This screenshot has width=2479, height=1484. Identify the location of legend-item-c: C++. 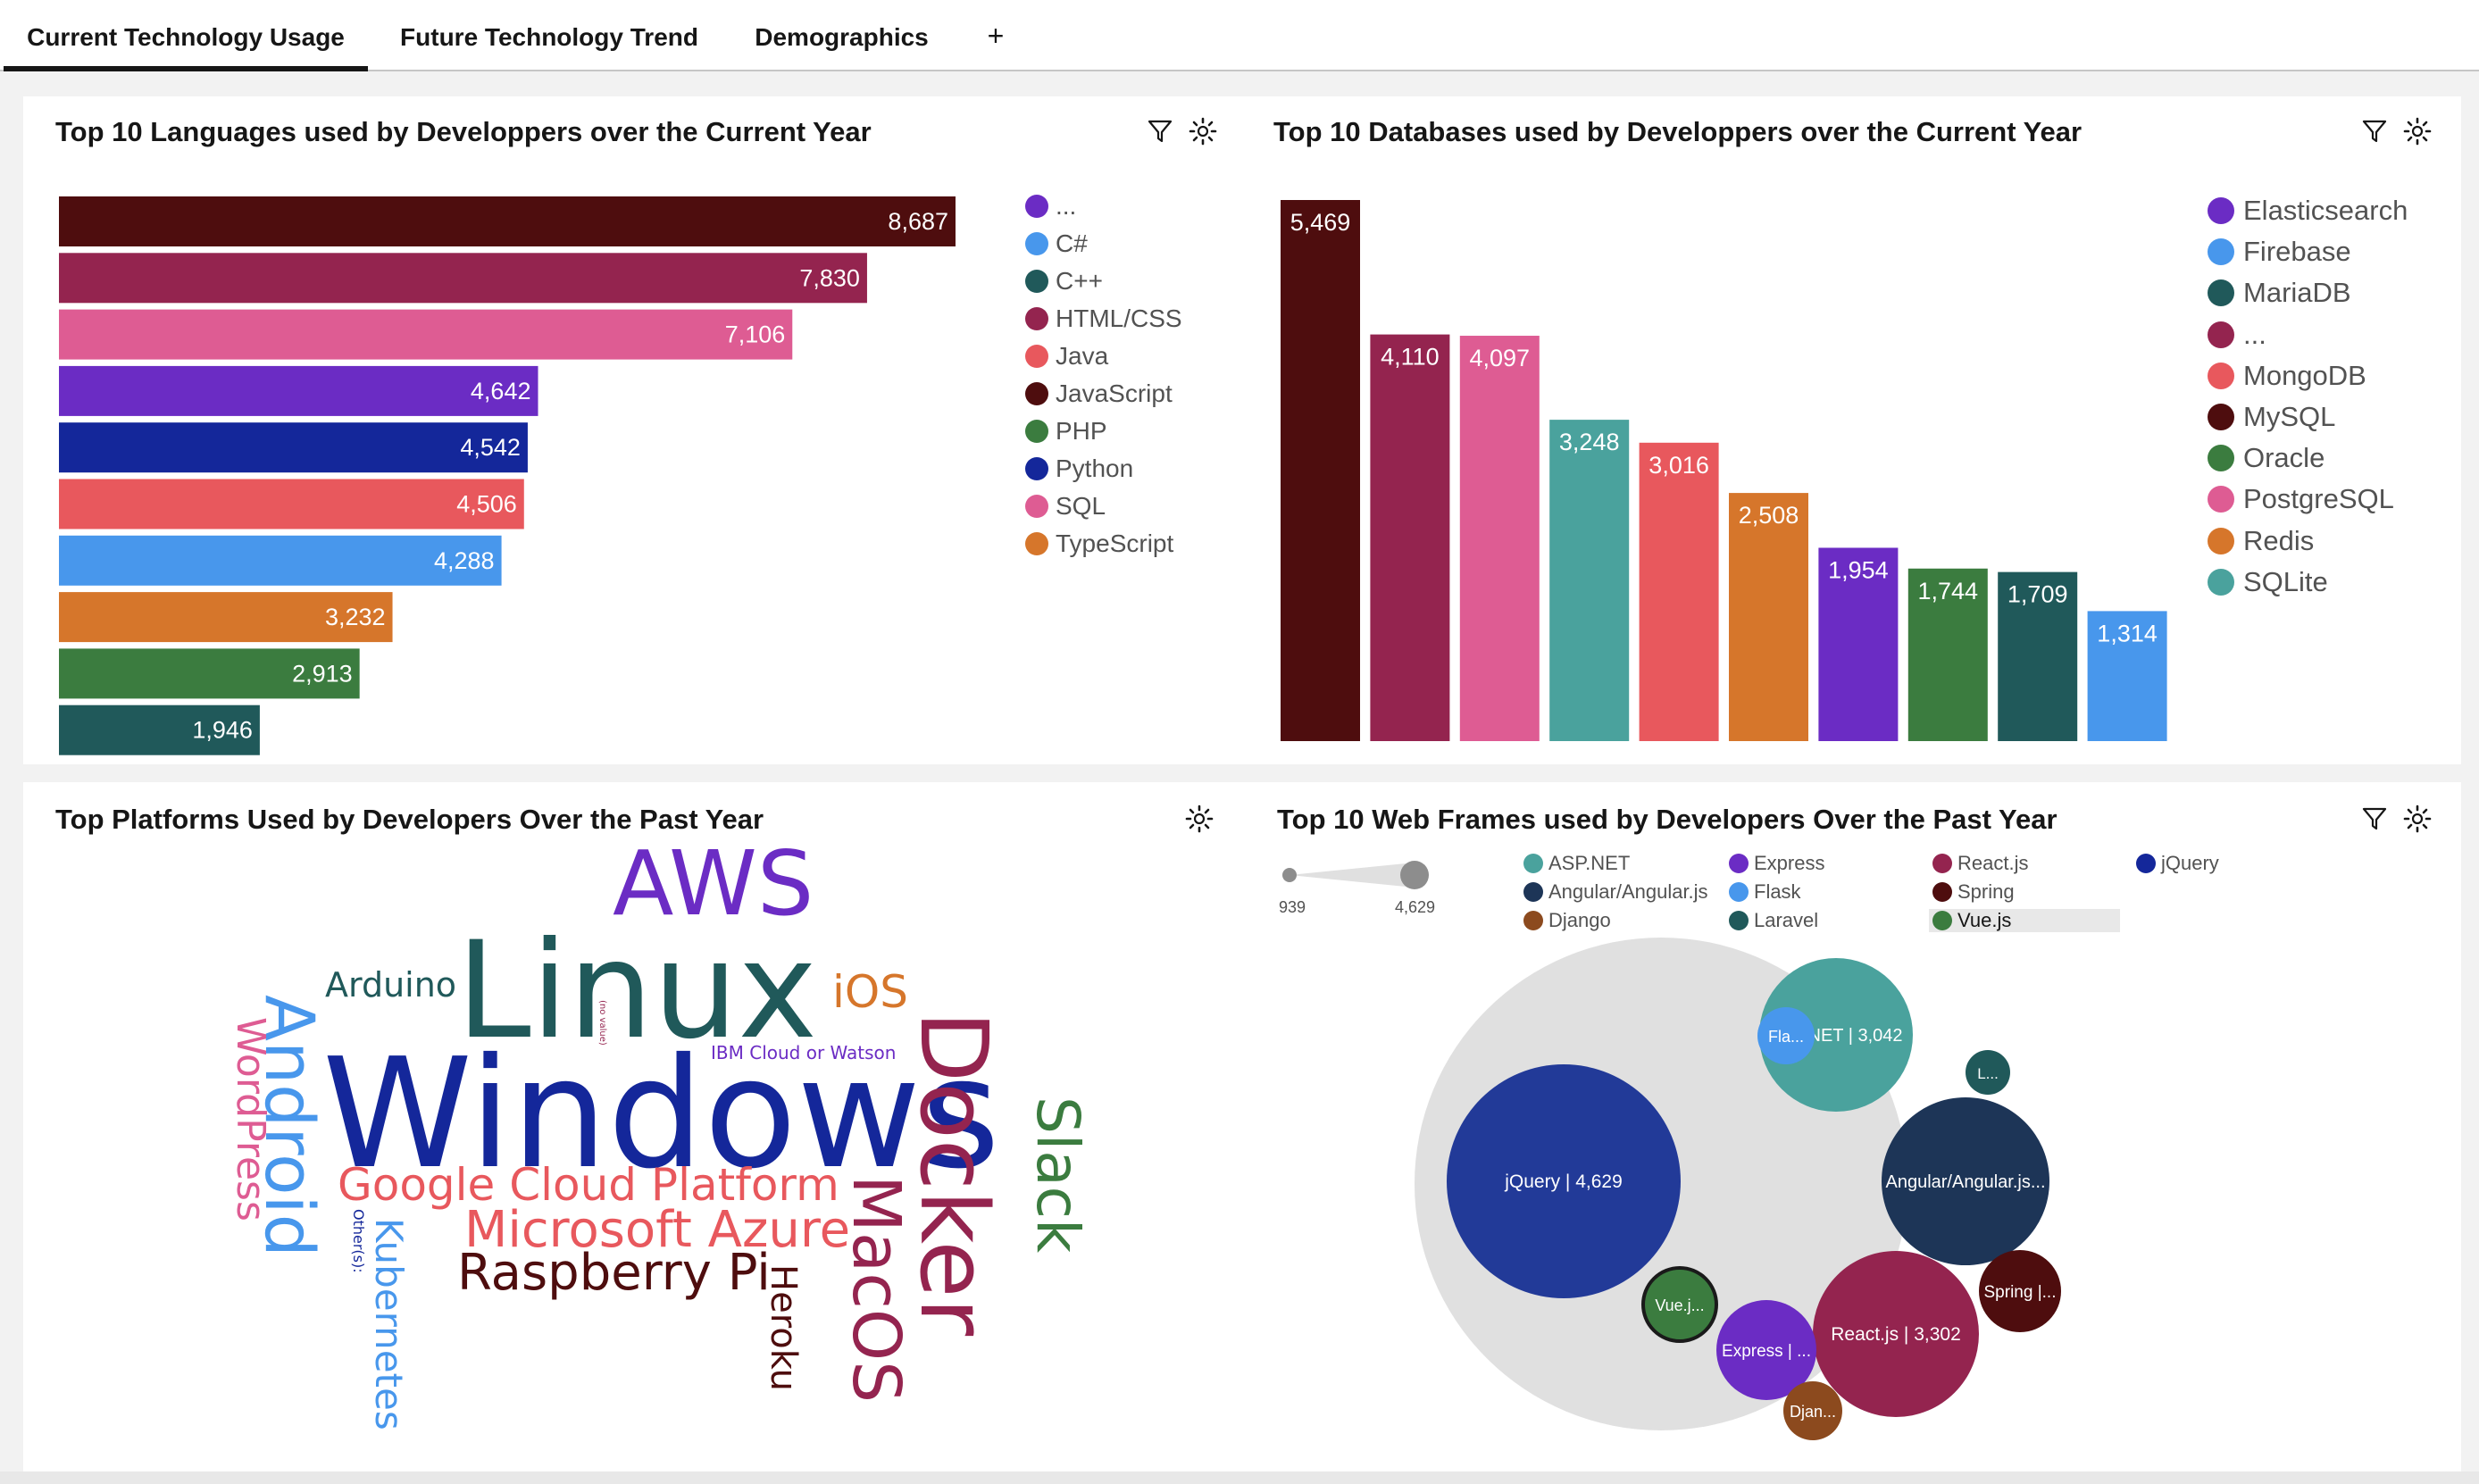
(1064, 281).